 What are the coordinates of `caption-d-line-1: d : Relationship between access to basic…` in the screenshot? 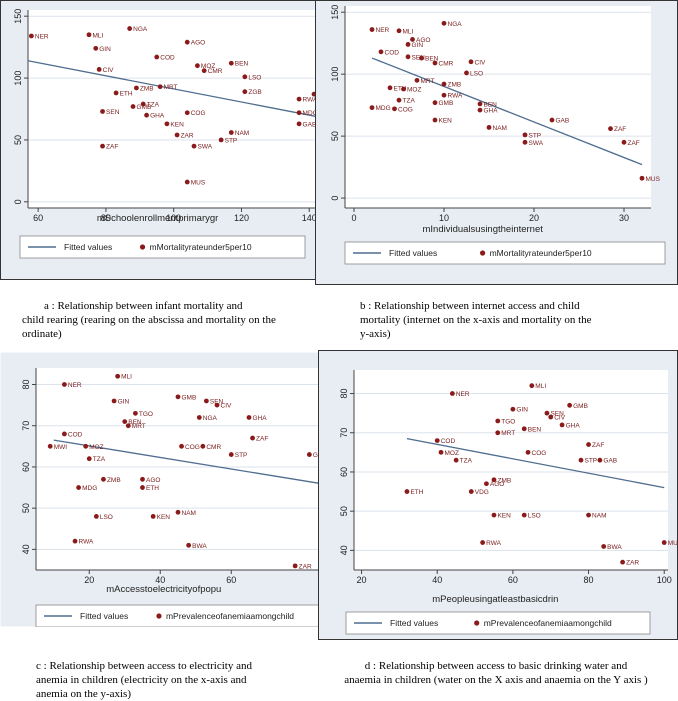 It's located at (496, 666).